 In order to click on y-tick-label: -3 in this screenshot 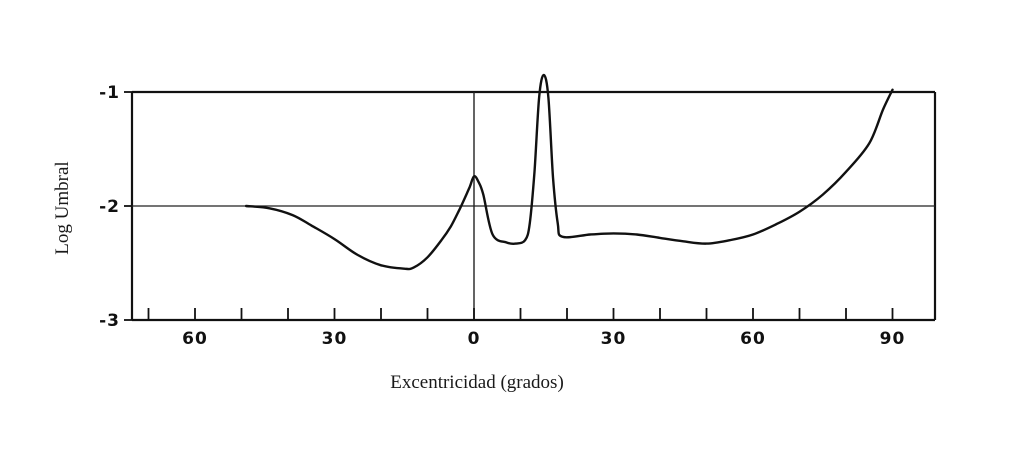, I will do `click(109, 321)`.